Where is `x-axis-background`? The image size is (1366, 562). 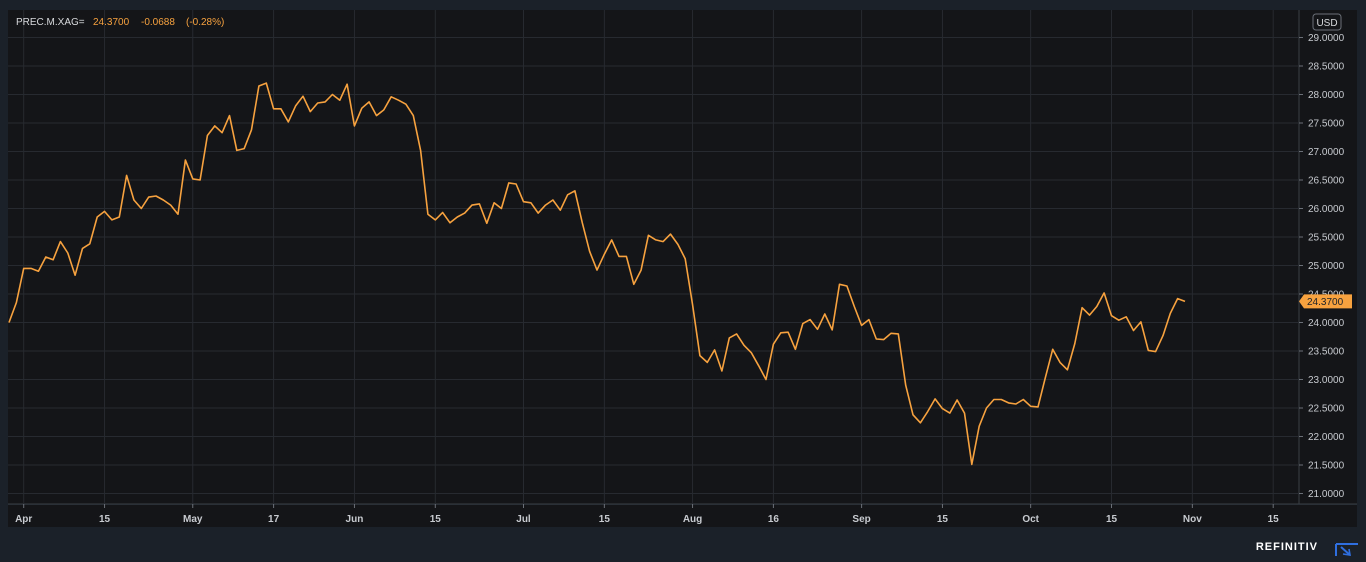
x-axis-background is located at coordinates (682, 516).